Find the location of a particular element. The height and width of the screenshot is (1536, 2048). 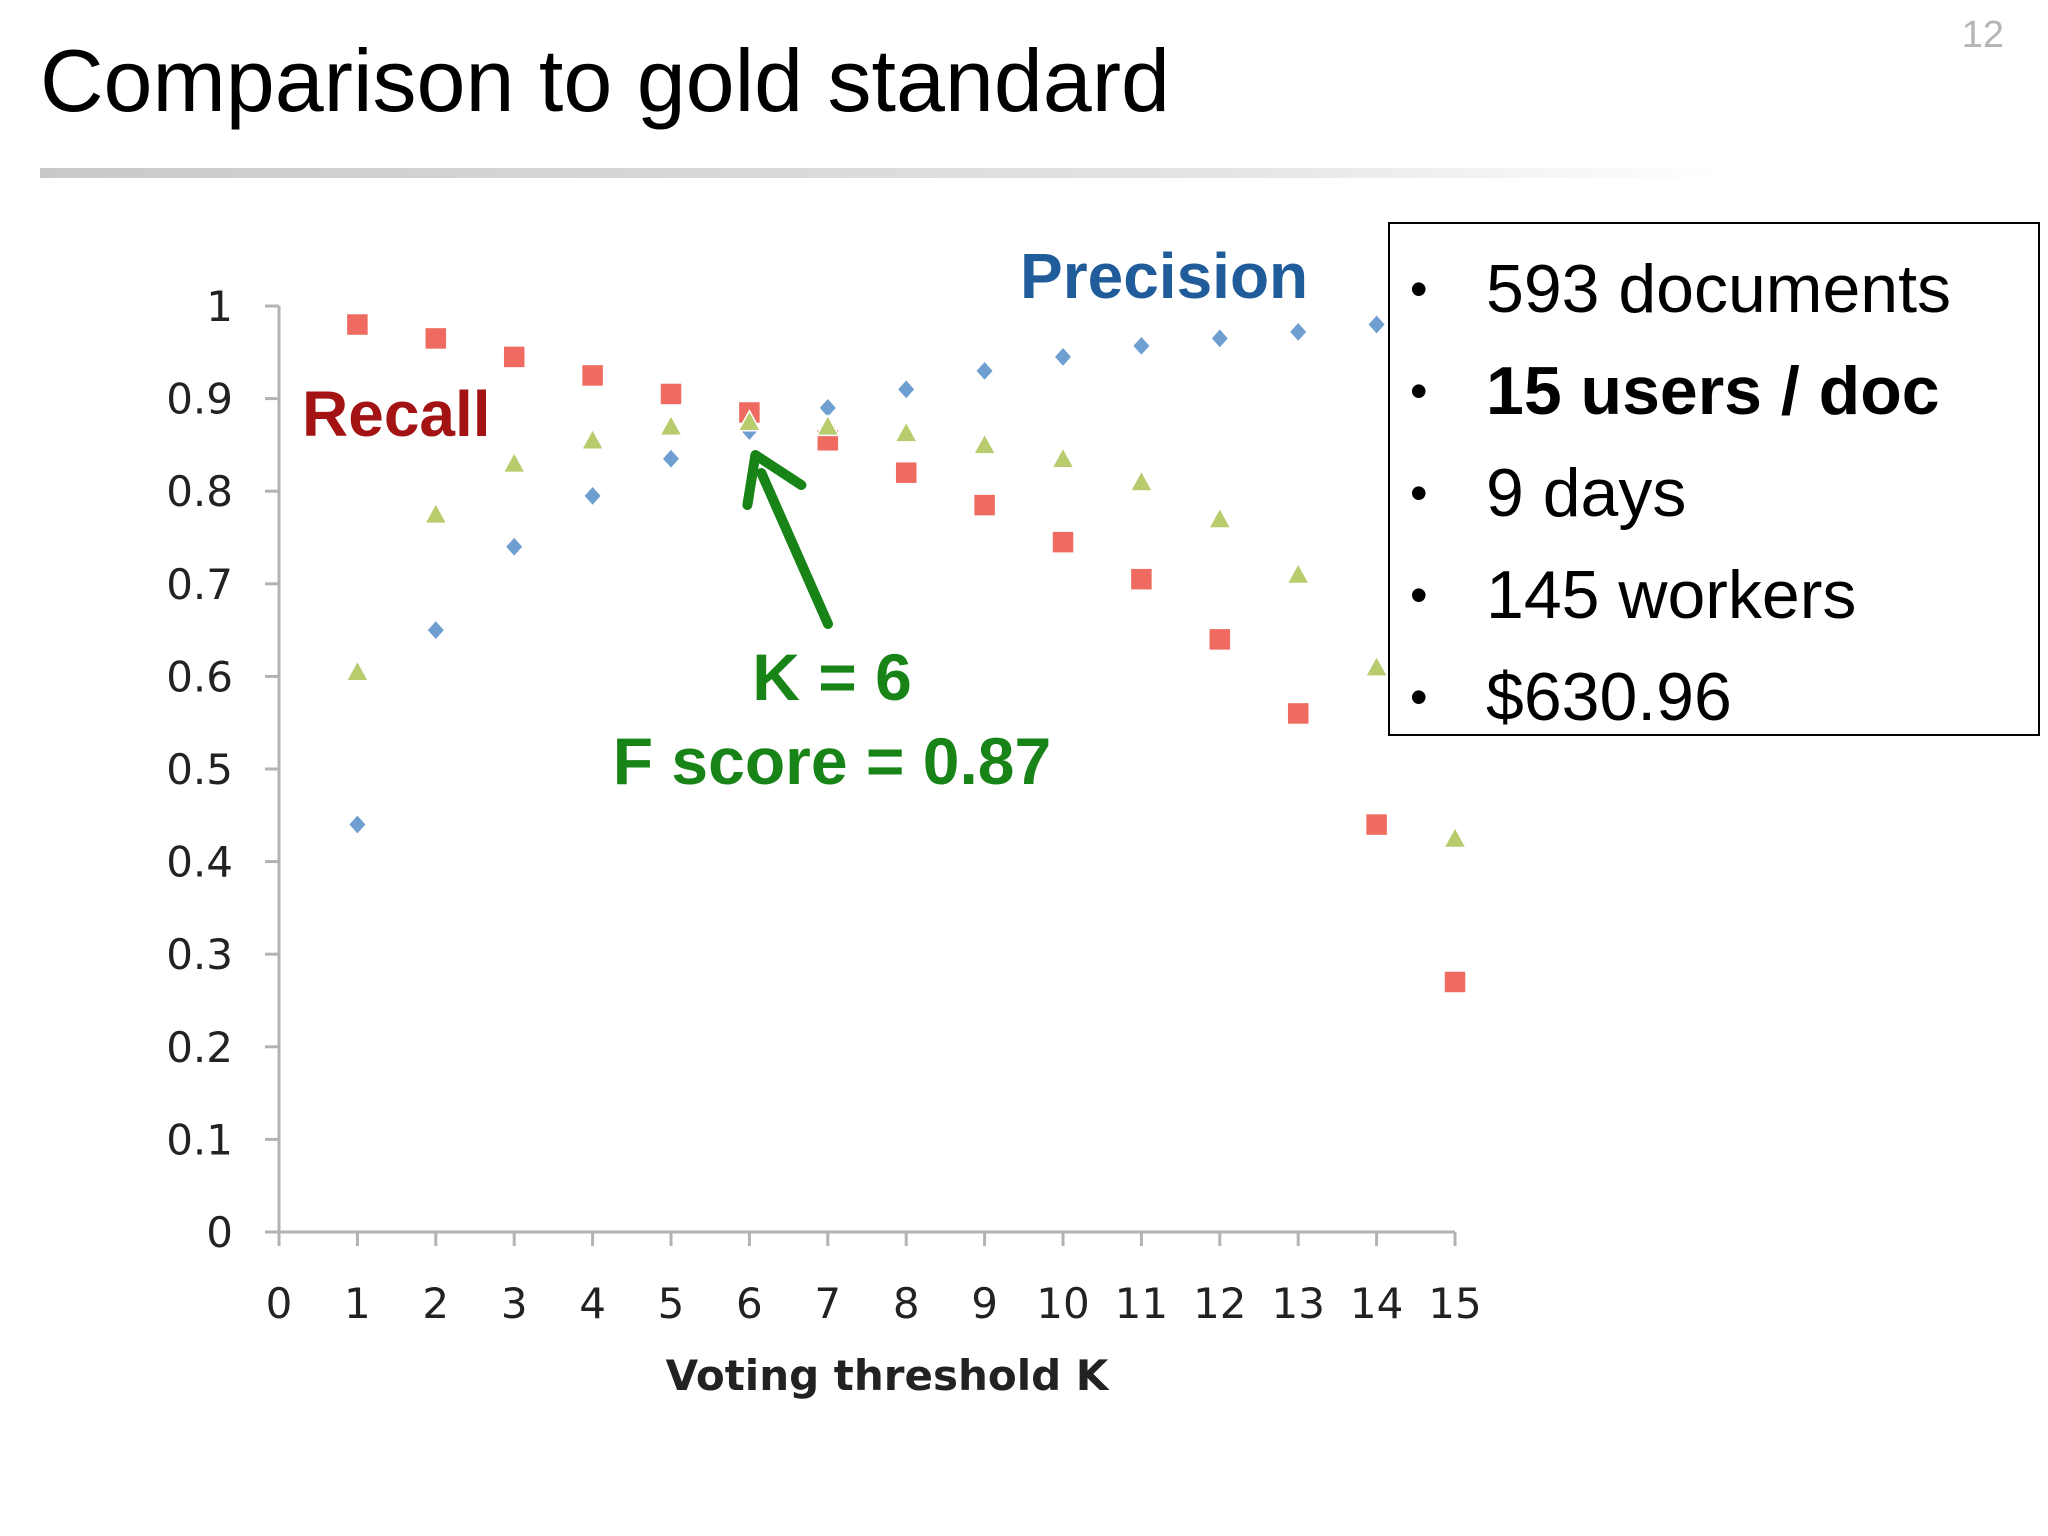

y-tick-label: 0.2 is located at coordinates (199, 1047).